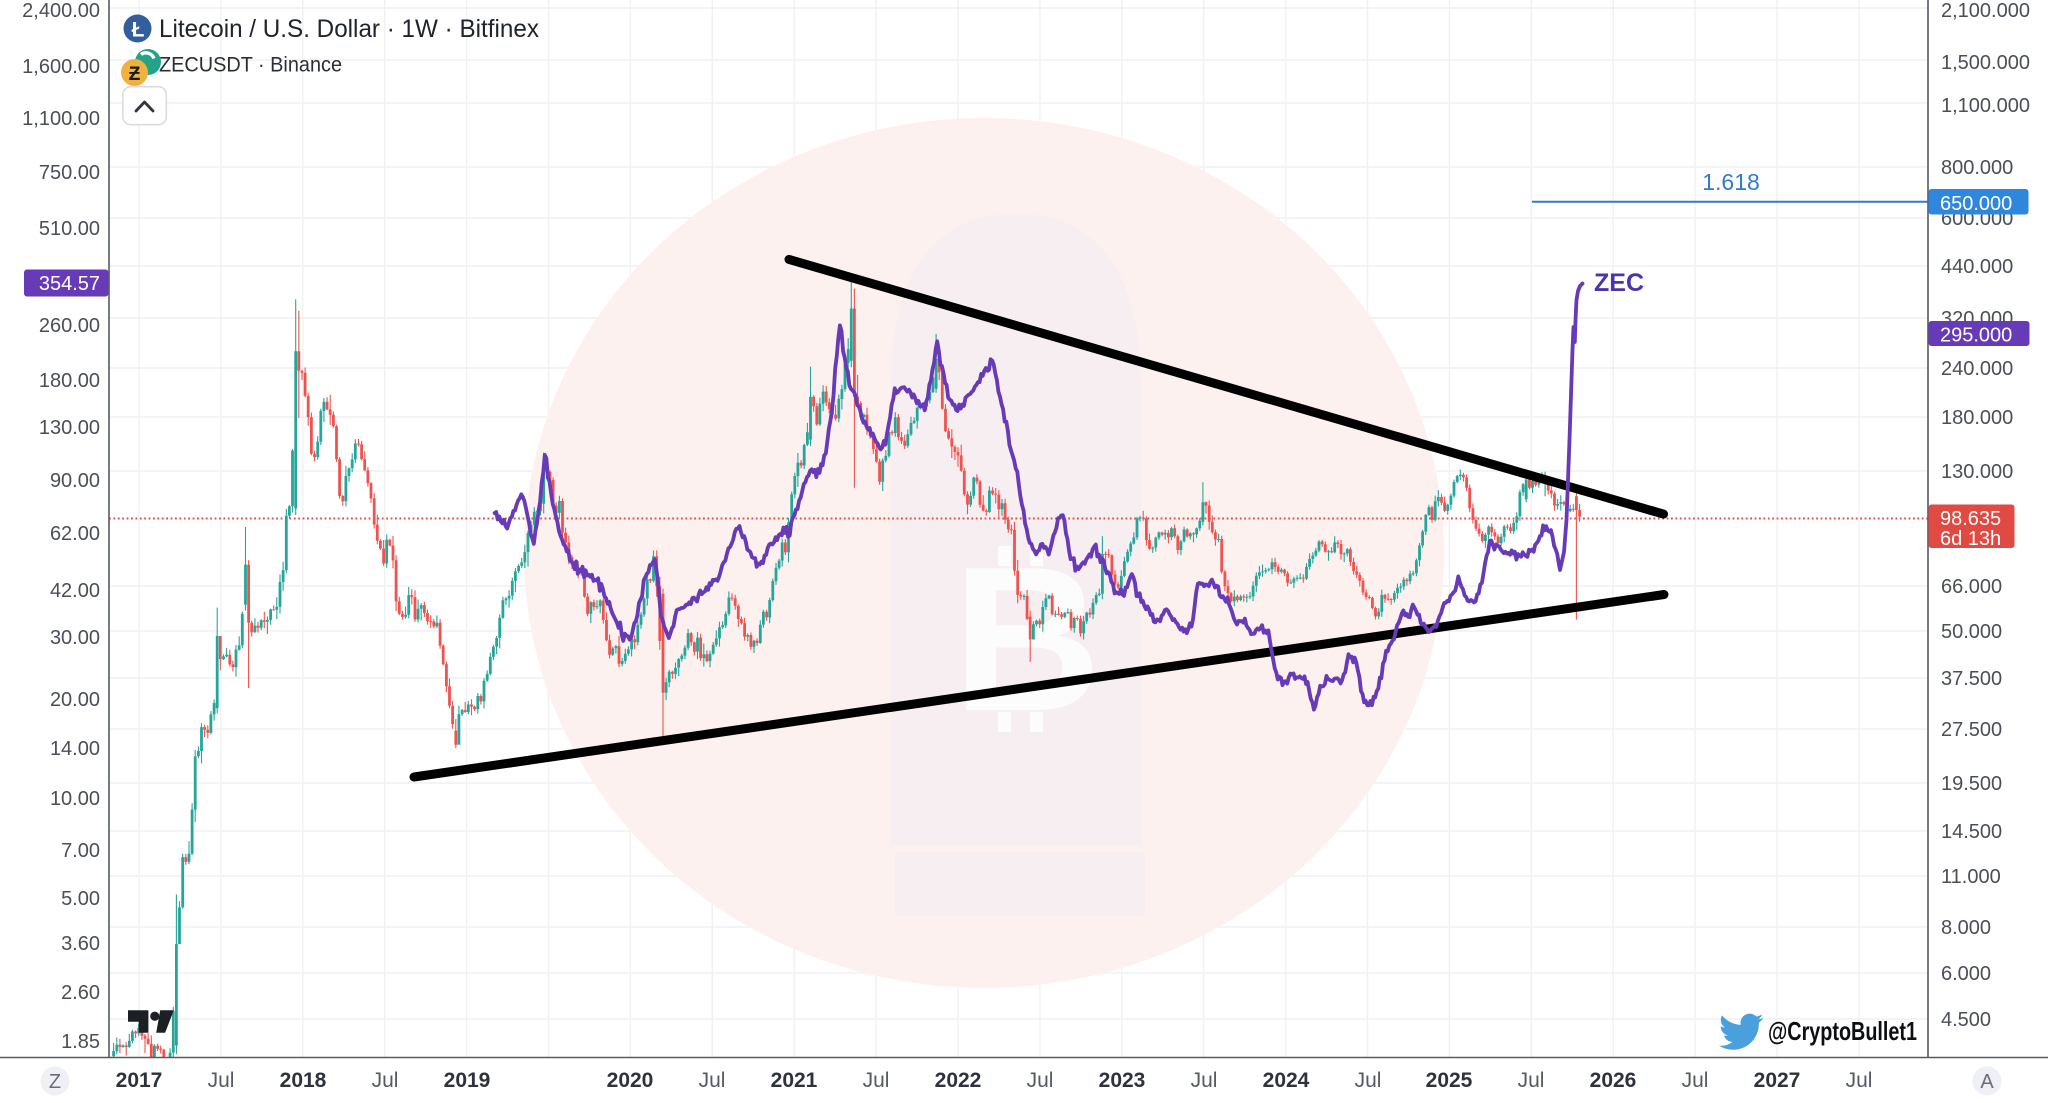 The height and width of the screenshot is (1103, 2048). I want to click on svg-text: 66.000, so click(1971, 587).